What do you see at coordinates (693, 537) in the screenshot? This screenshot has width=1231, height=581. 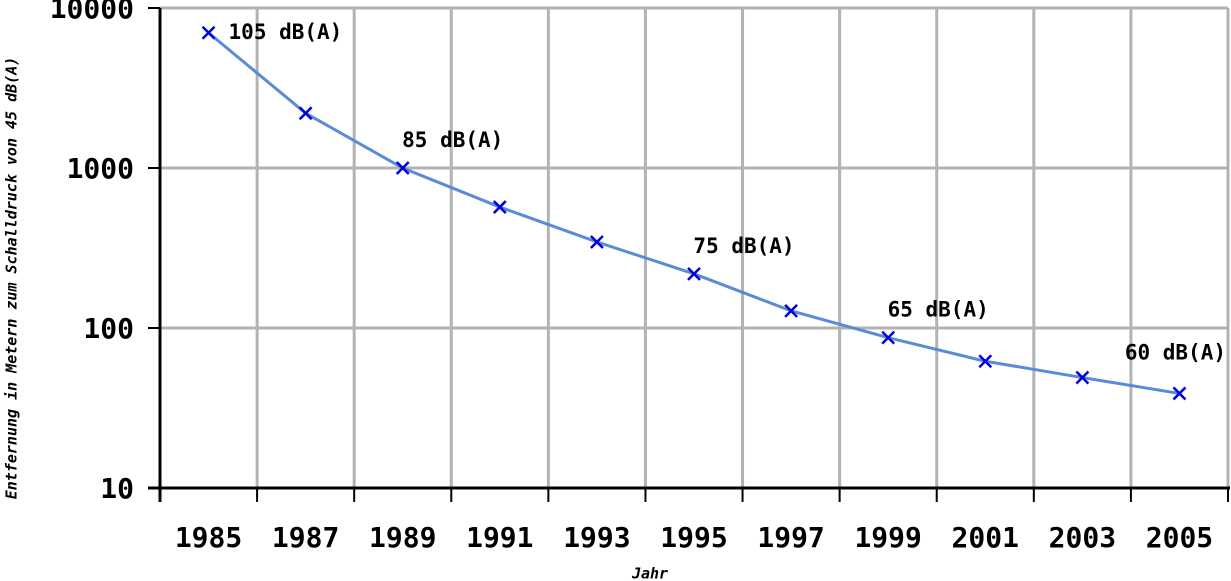 I see `x-tick-label: 1995` at bounding box center [693, 537].